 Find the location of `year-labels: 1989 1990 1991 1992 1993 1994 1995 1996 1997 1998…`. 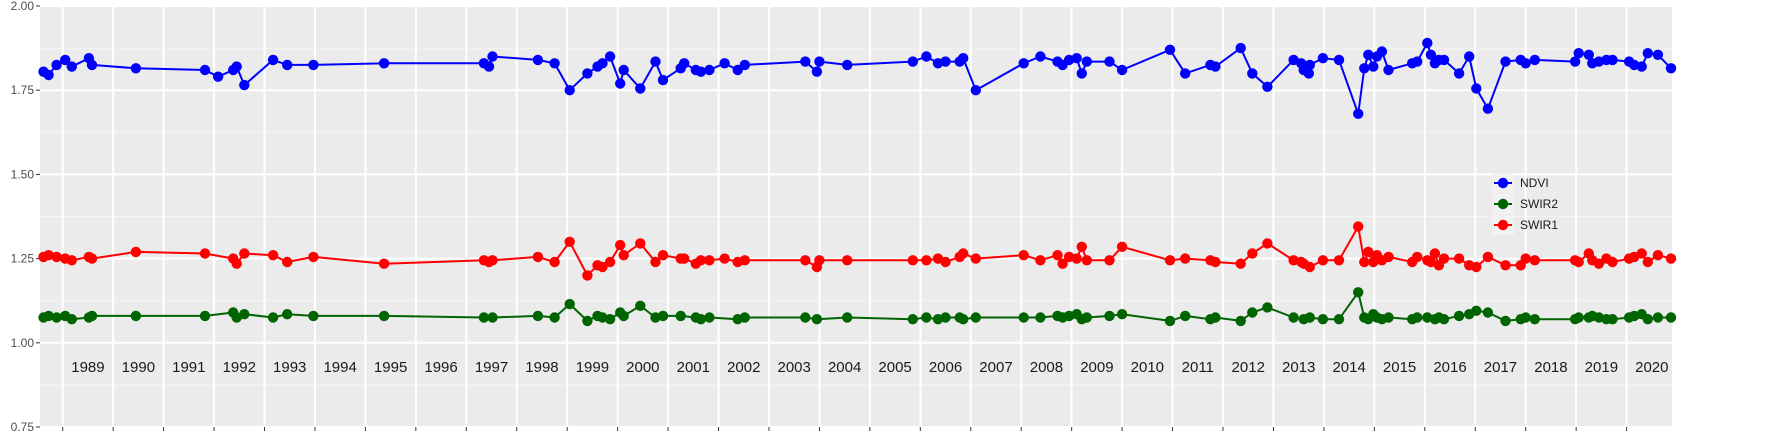

year-labels: 1989 1990 1991 1992 1993 1994 1995 1996 1997 1998… is located at coordinates (869, 367).